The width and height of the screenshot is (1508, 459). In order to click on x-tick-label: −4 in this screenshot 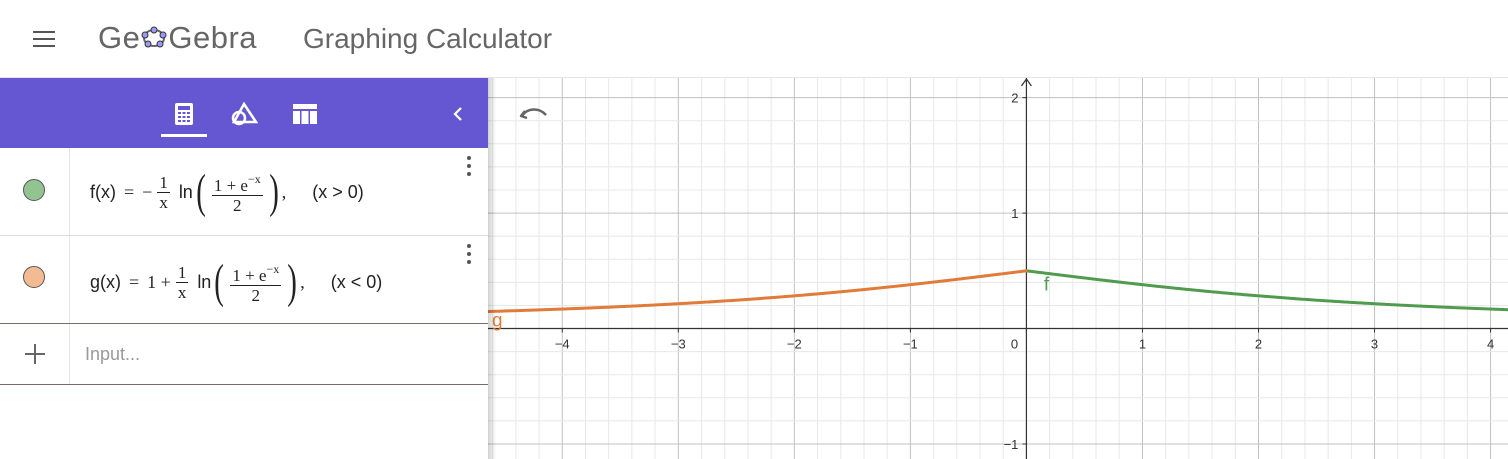, I will do `click(562, 344)`.